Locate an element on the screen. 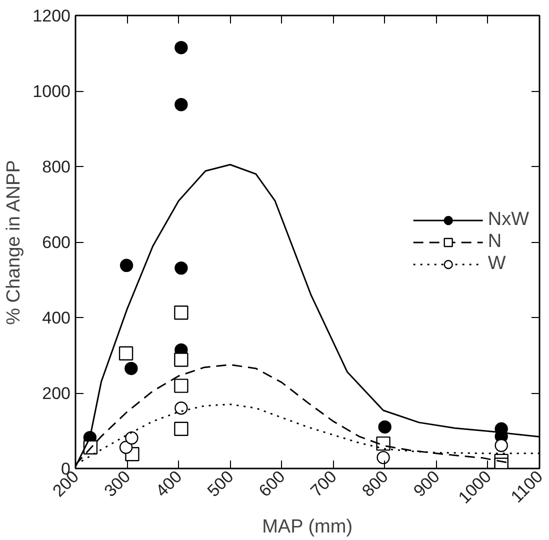  x-tick-label: 500 is located at coordinates (221, 484).